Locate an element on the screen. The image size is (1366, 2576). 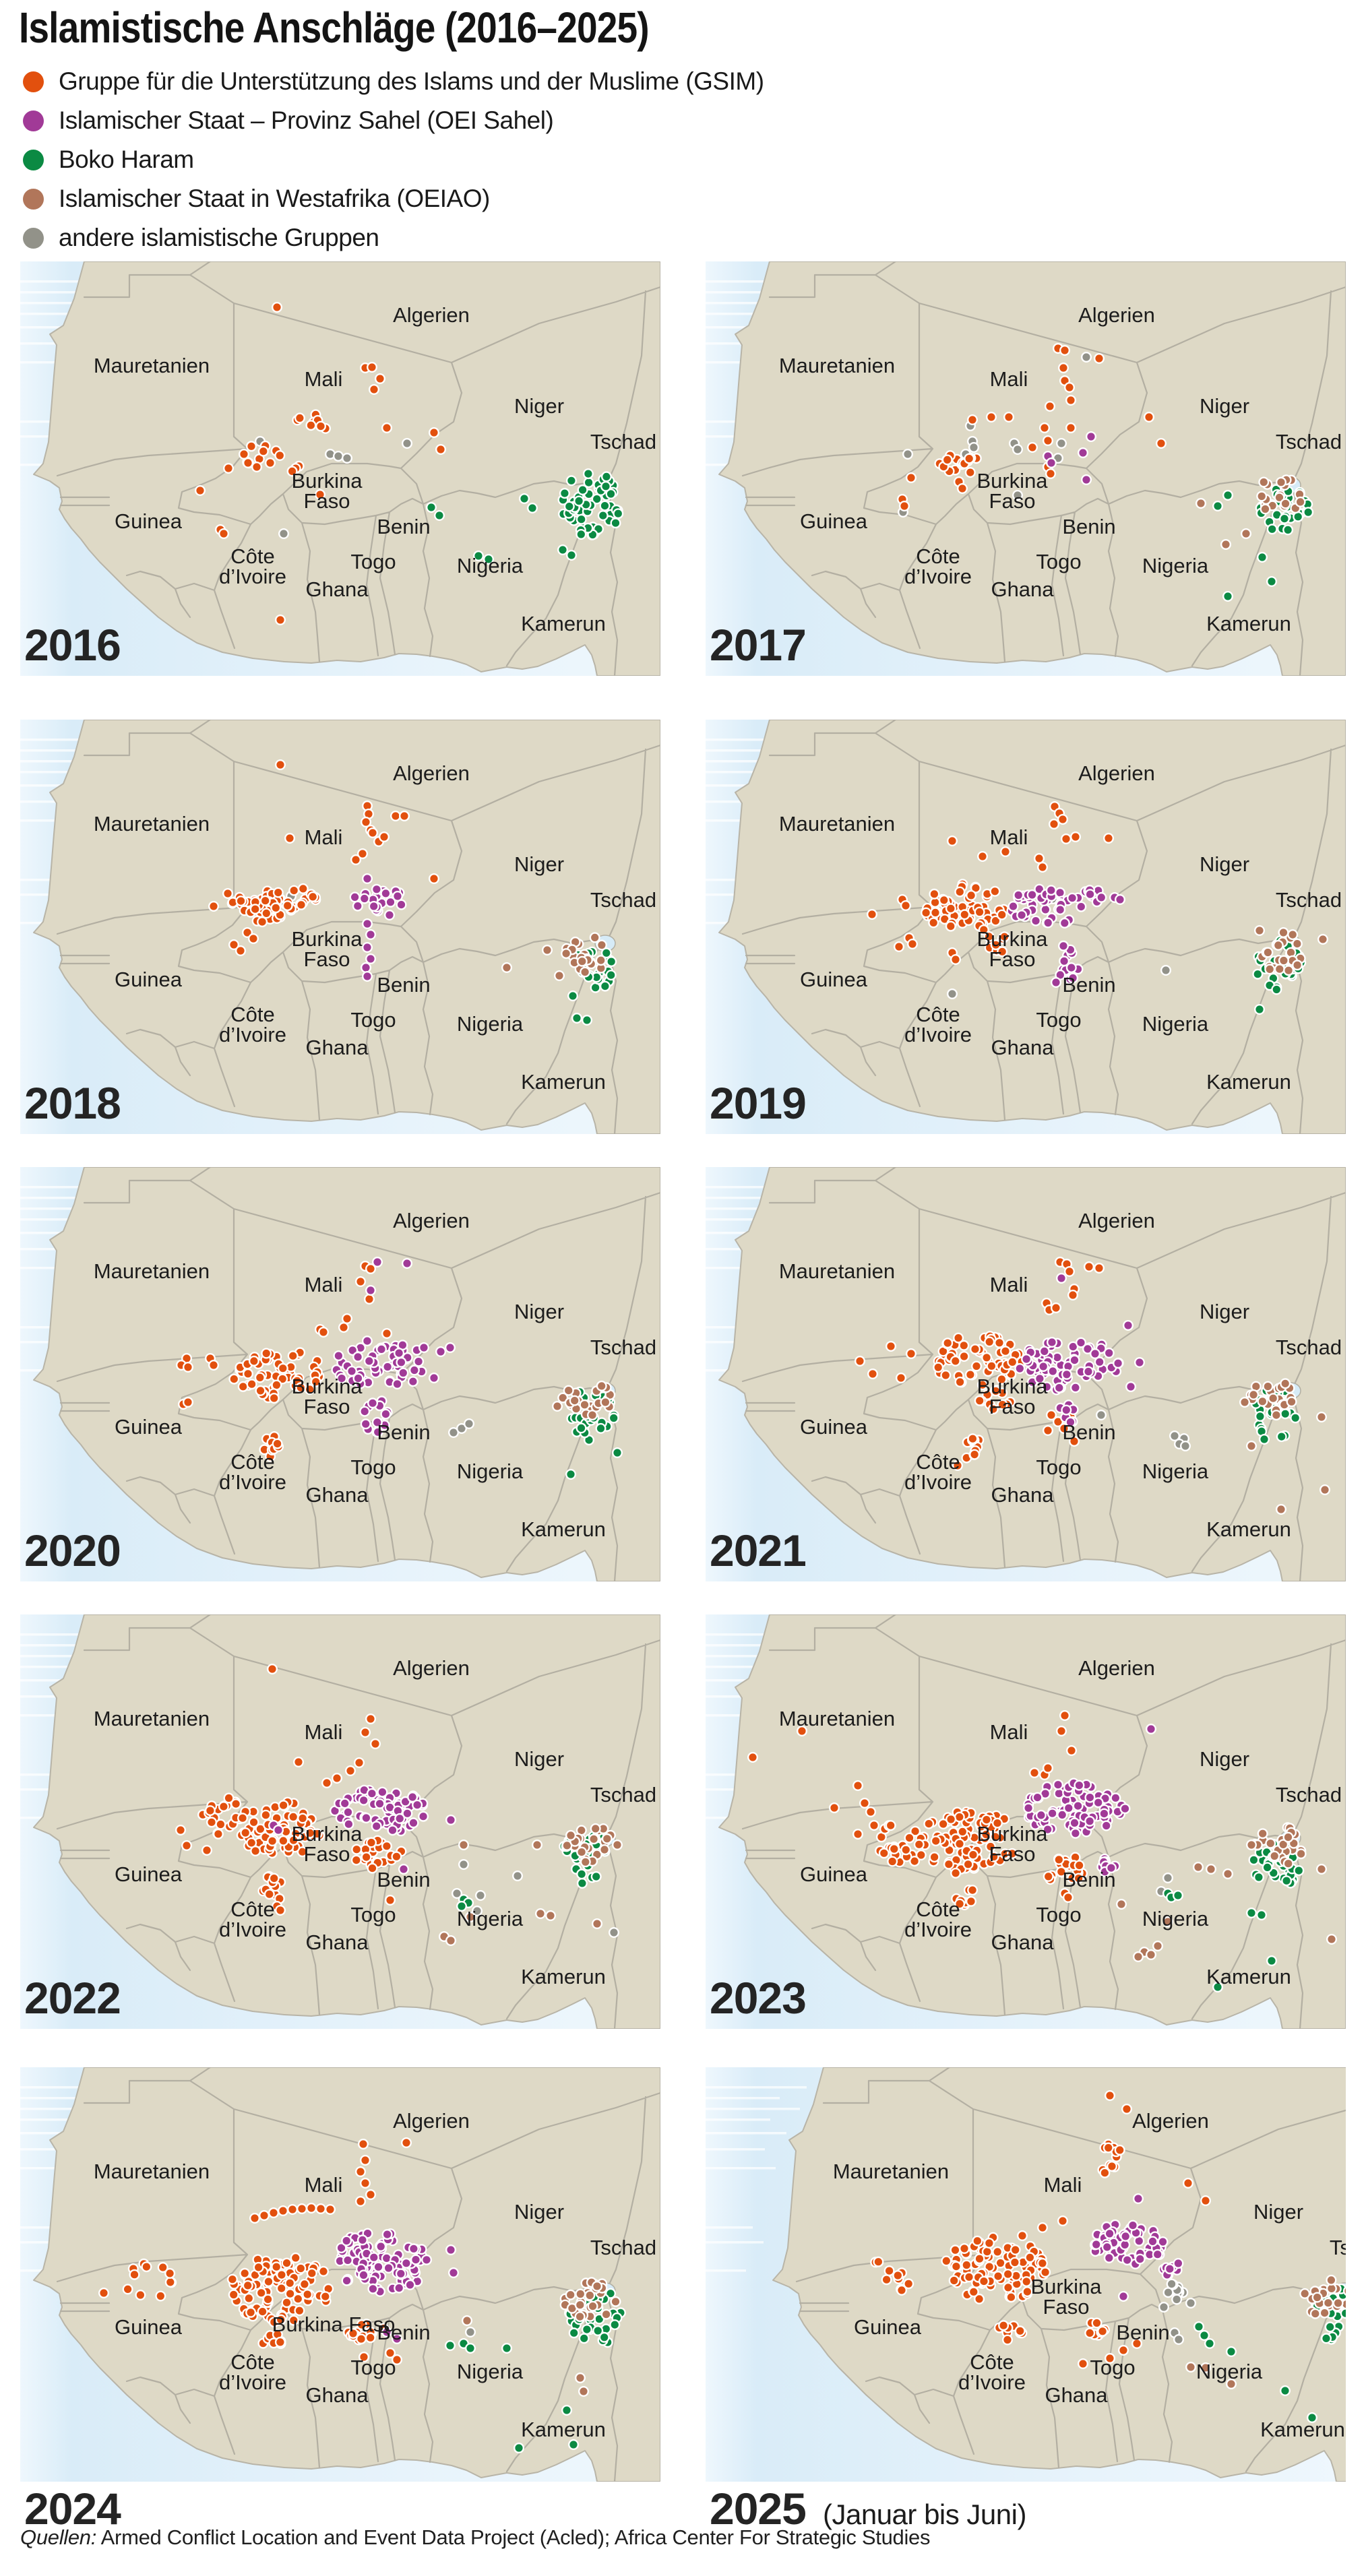
country-label: Burkina Faso is located at coordinates (334, 2324).